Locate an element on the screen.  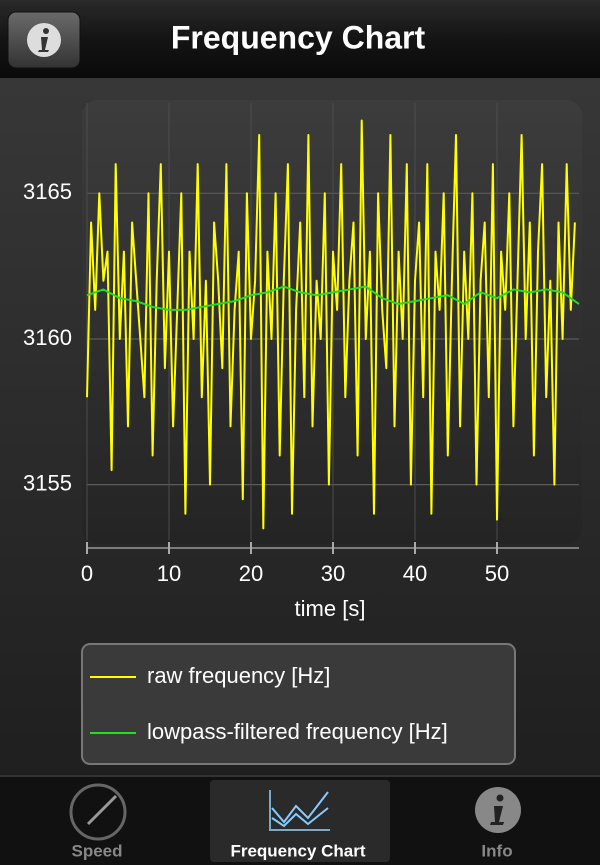
tab-label: Info is located at coordinates (496, 850).